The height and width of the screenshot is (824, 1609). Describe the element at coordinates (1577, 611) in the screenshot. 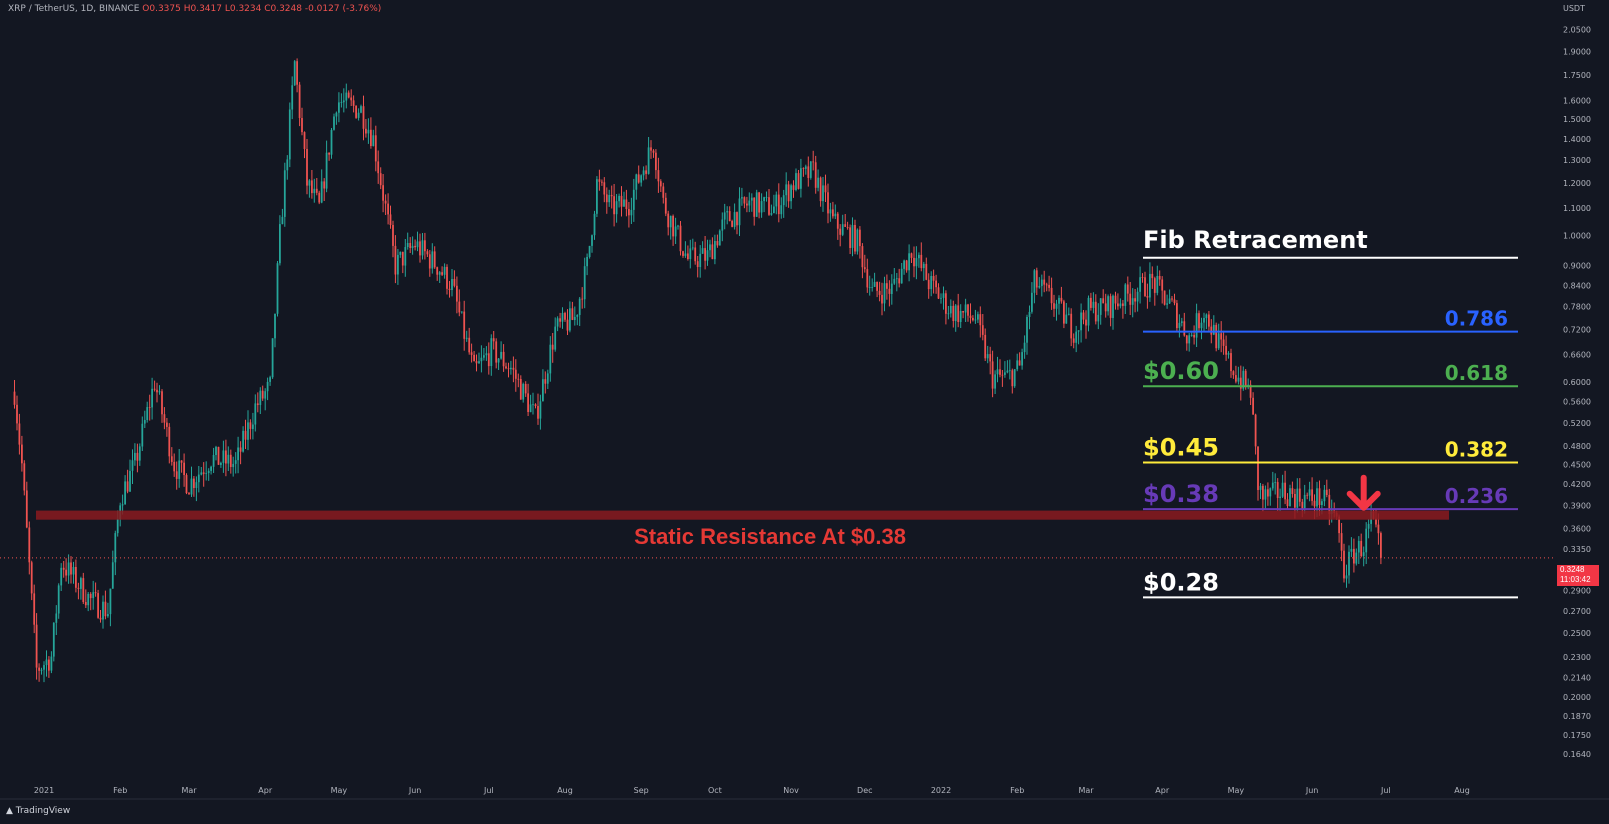

I see `price-tick-label: 0.2700` at that location.